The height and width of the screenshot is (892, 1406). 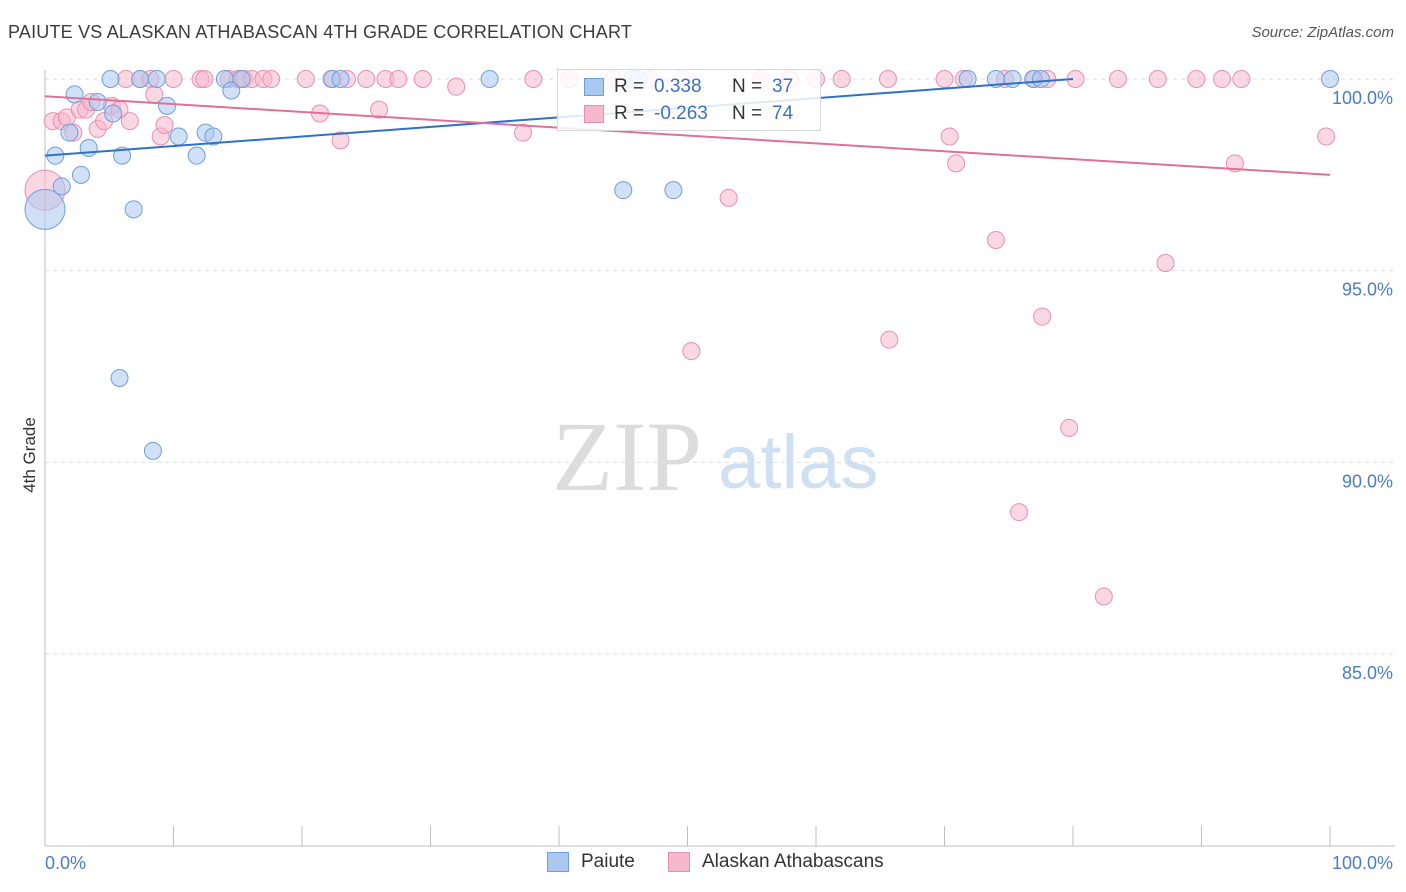 What do you see at coordinates (793, 861) in the screenshot?
I see `alaskan-legend-label: Alaskan Athabascans` at bounding box center [793, 861].